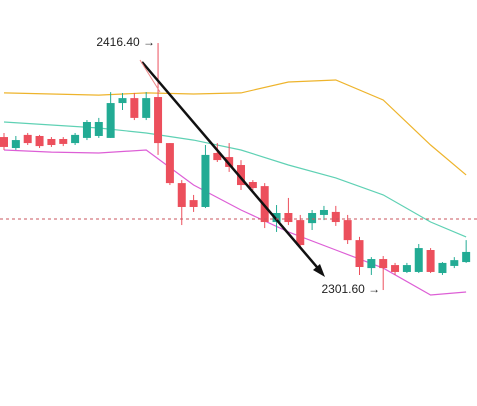 This screenshot has height=406, width=477. Describe the element at coordinates (150, 76) in the screenshot. I see `annotation-leader` at that location.